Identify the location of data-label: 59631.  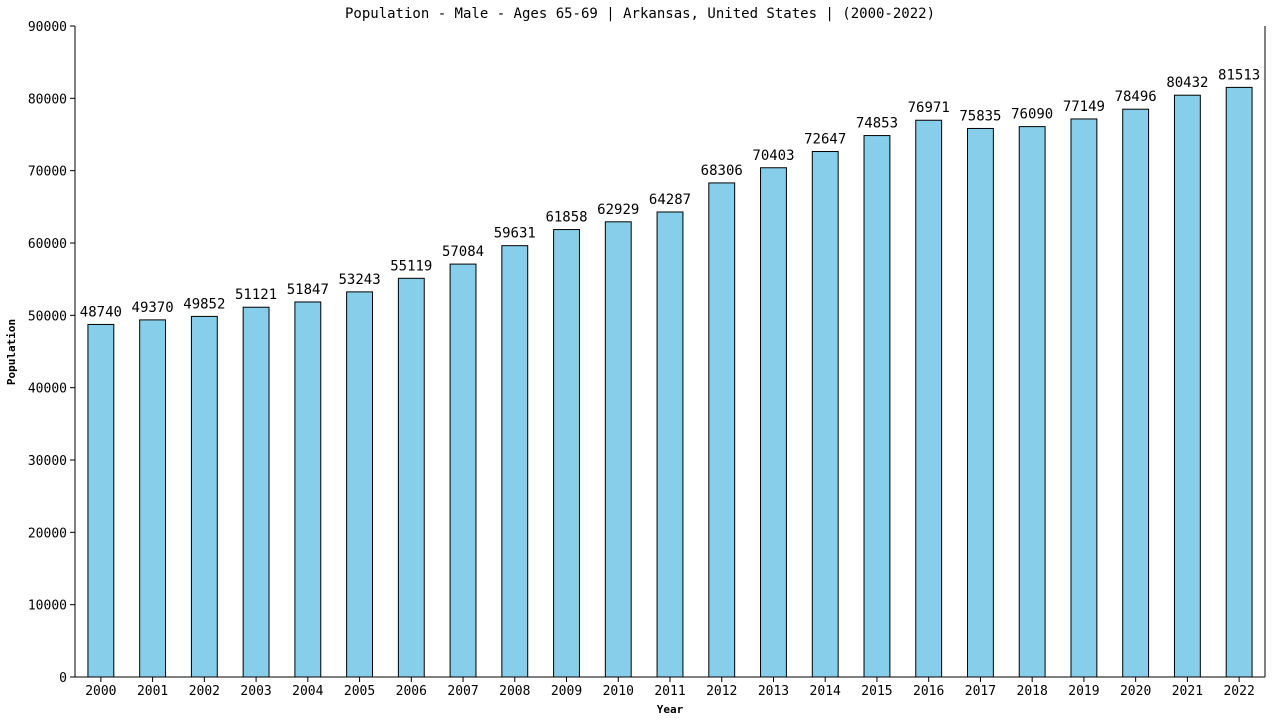
(515, 234).